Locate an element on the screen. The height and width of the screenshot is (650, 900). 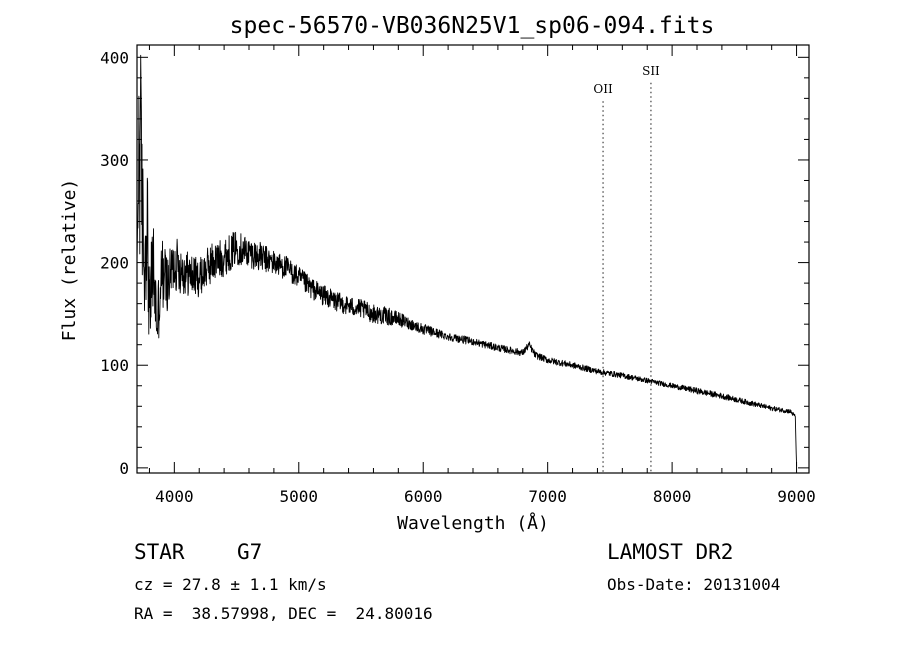
x-tick-label: 8000 is located at coordinates (672, 496).